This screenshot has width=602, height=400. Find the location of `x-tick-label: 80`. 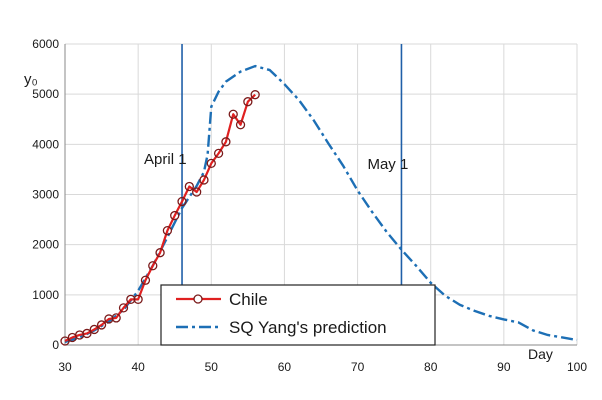

x-tick-label: 80 is located at coordinates (431, 367).